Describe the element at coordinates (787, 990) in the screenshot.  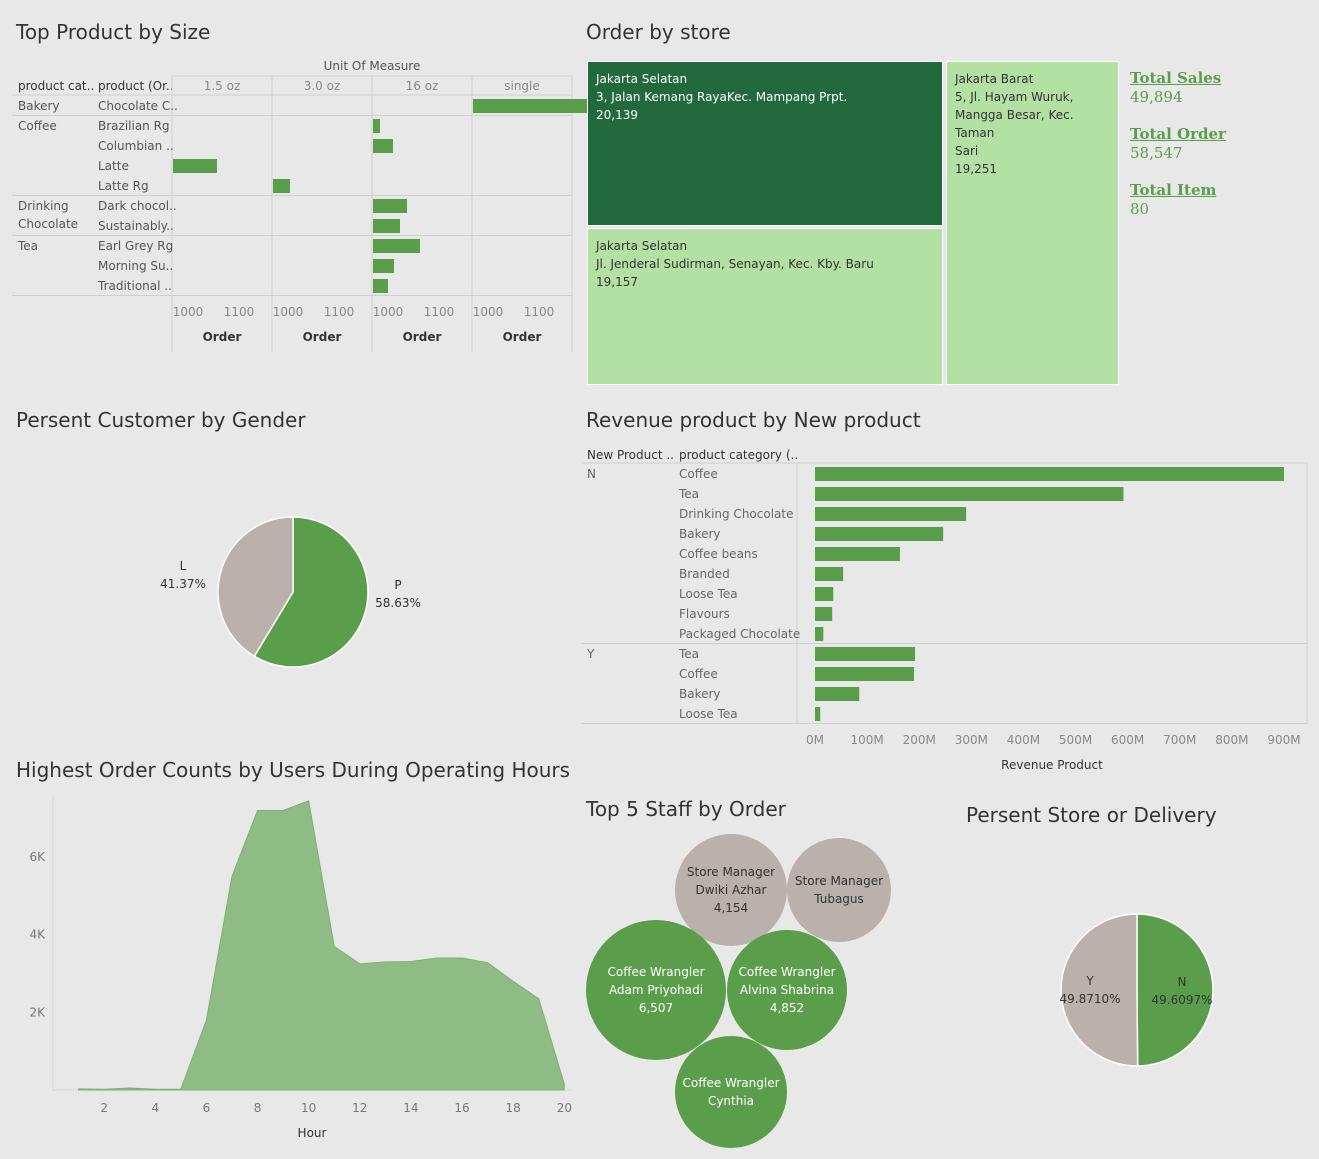
I see `staff-bubble: Coffee Wrangler Alvina Shabrina 4,852` at that location.